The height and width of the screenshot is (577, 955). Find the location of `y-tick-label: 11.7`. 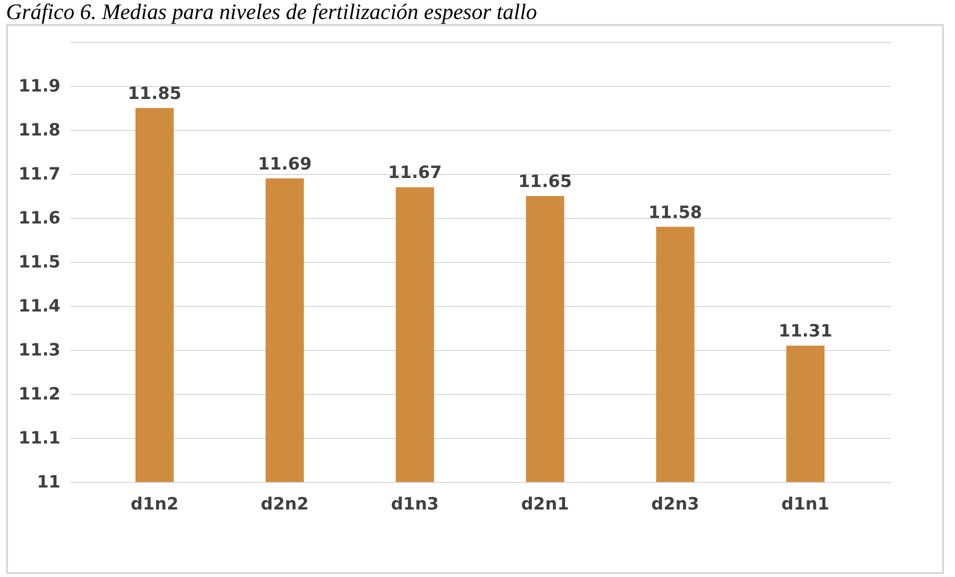

y-tick-label: 11.7 is located at coordinates (39, 174).